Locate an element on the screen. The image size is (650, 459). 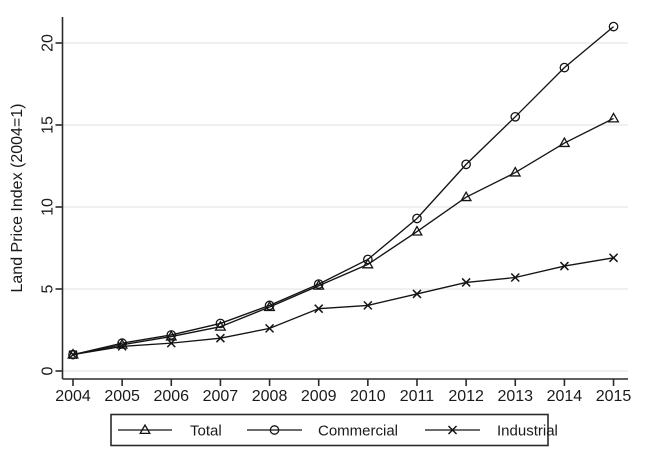
series-commercial-marker-2008 is located at coordinates (269, 305).